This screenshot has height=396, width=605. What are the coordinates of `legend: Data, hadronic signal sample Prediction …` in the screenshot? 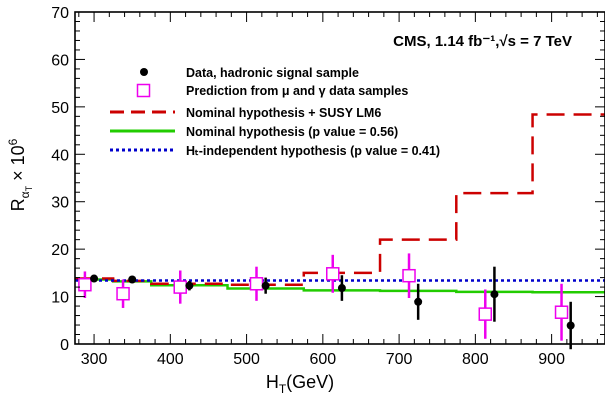 It's located at (275, 112).